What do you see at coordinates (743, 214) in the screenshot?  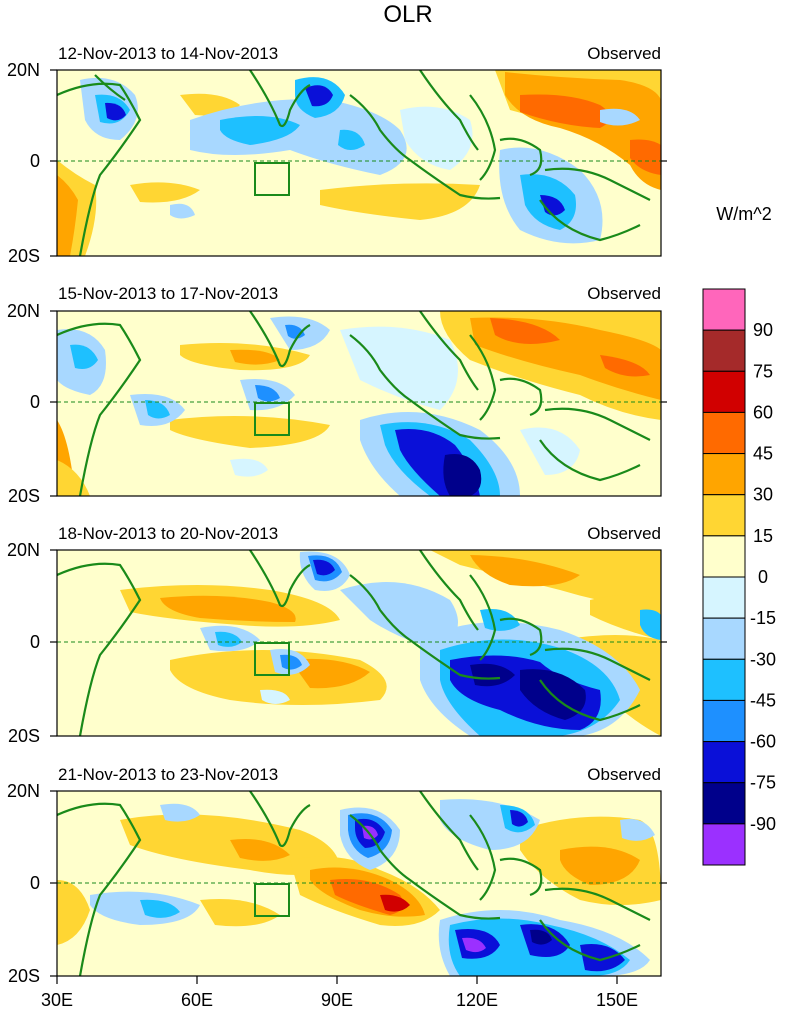 I see `units-label: W/m^2` at bounding box center [743, 214].